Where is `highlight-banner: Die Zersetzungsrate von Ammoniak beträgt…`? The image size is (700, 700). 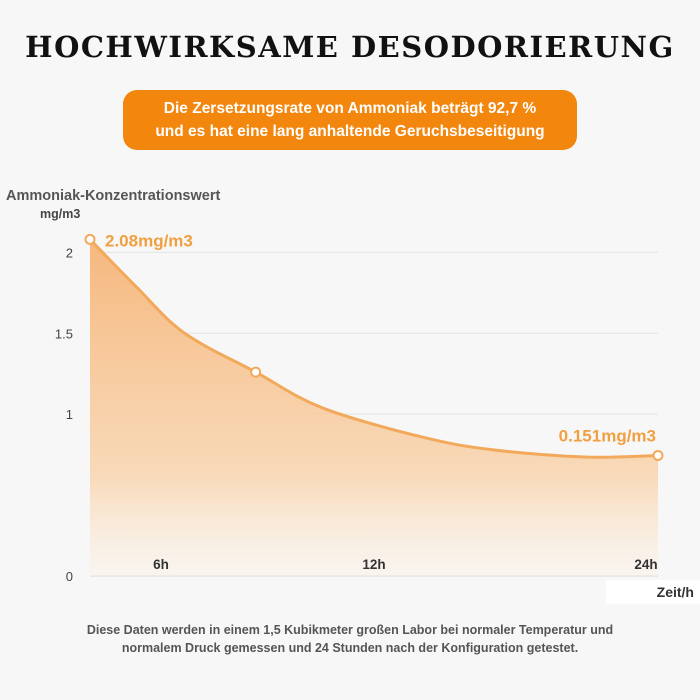 highlight-banner: Die Zersetzungsrate von Ammoniak beträgt… is located at coordinates (350, 120).